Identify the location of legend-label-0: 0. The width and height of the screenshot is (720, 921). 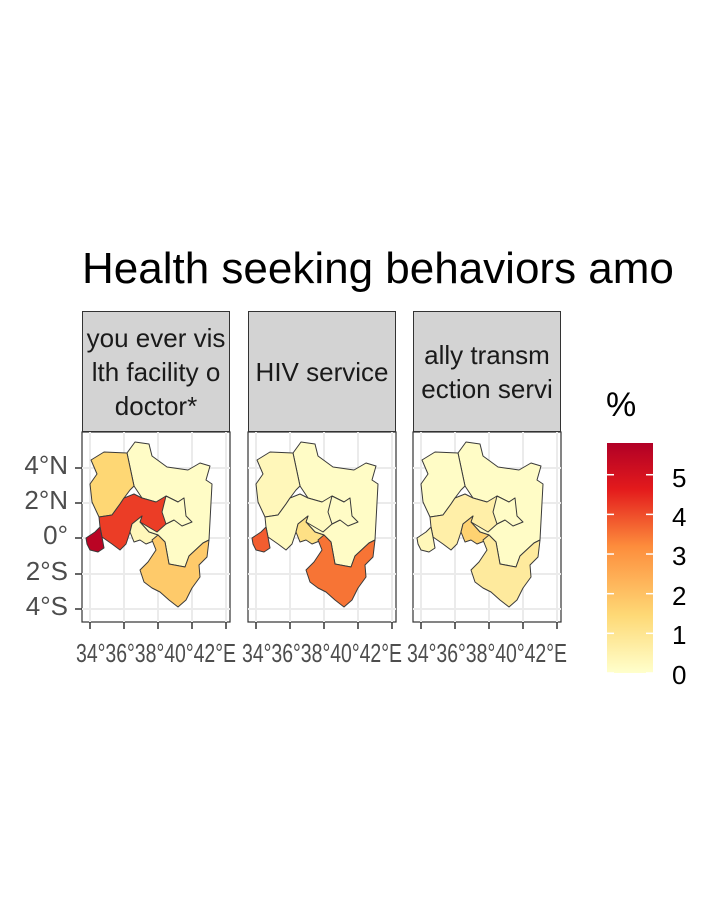
(679, 675).